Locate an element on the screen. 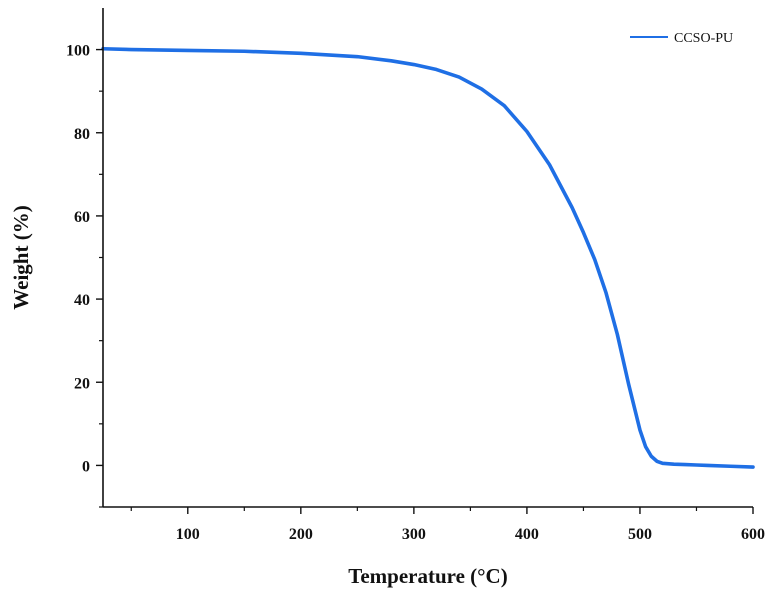  y-tick-label: 0 is located at coordinates (86, 466).